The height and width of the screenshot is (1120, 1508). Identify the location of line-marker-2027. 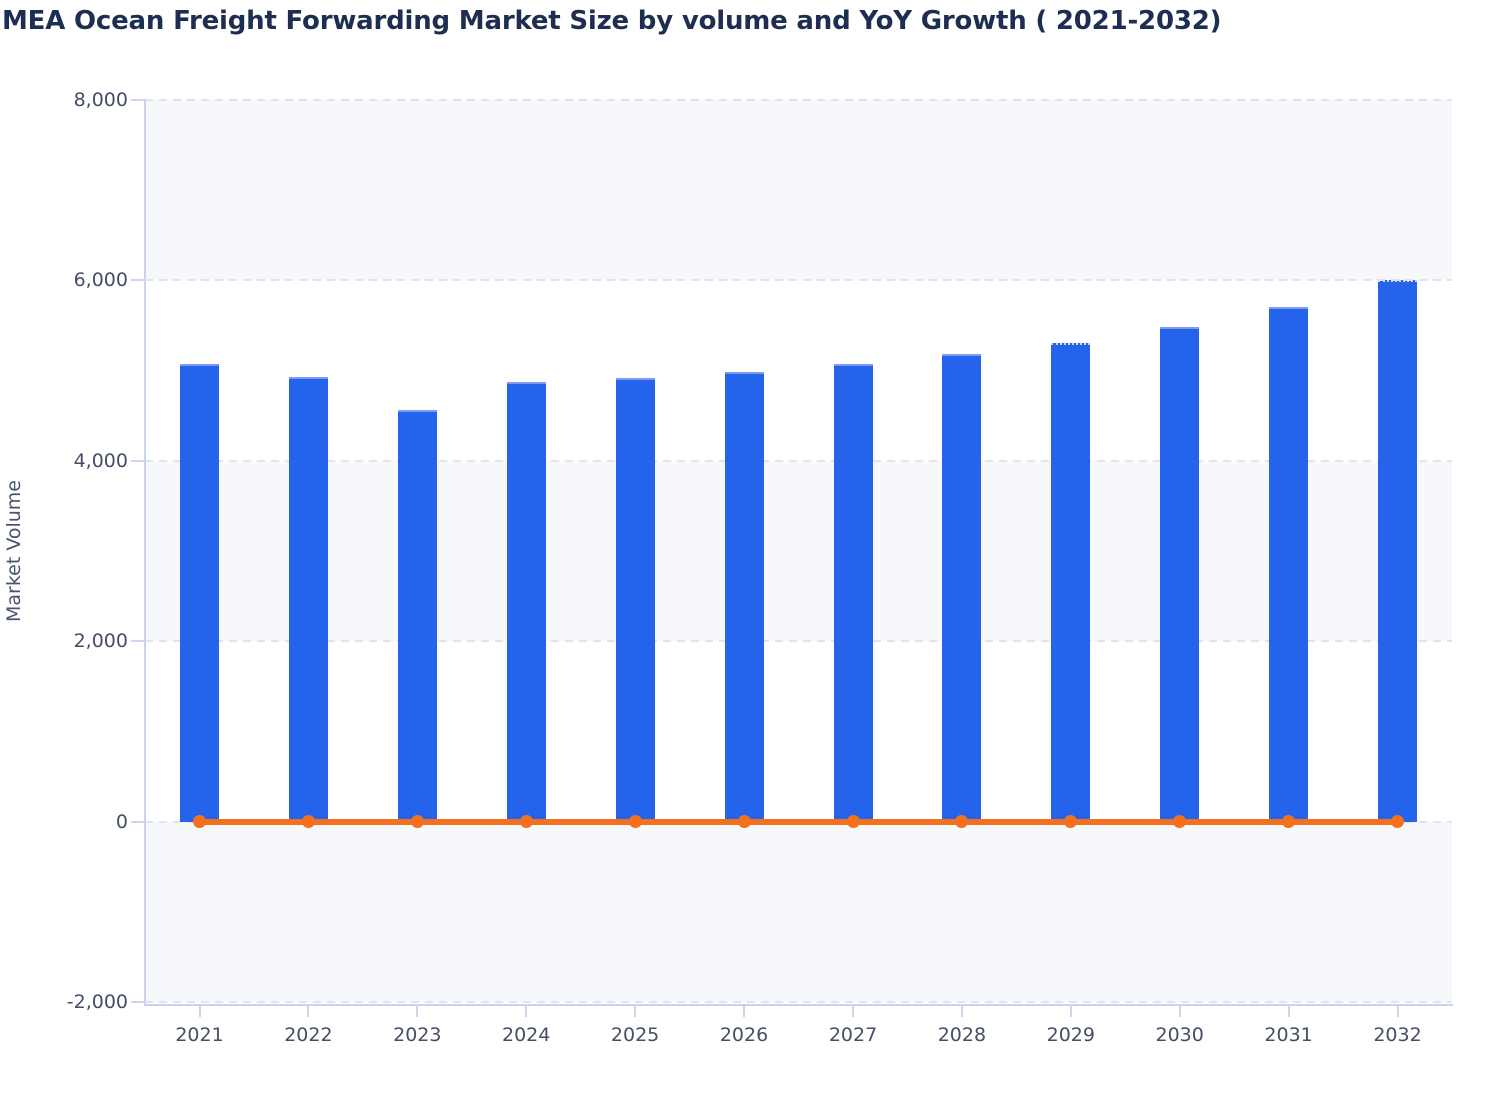
(853, 822).